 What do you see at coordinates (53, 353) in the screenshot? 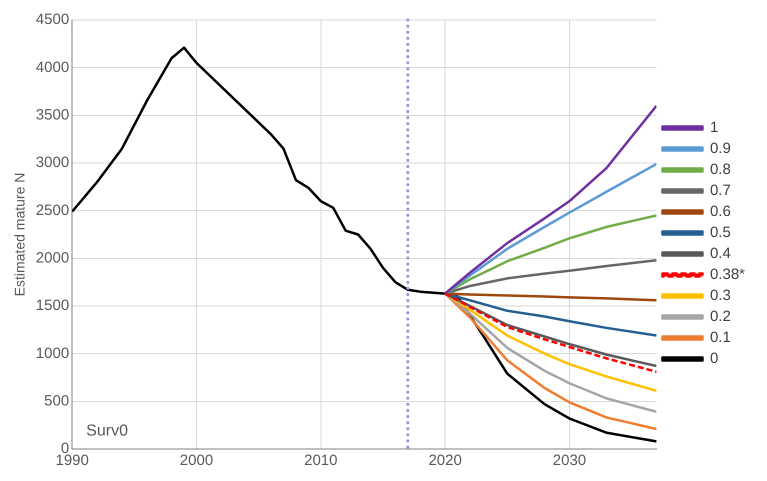
I see `y-tick-label: 1000` at bounding box center [53, 353].